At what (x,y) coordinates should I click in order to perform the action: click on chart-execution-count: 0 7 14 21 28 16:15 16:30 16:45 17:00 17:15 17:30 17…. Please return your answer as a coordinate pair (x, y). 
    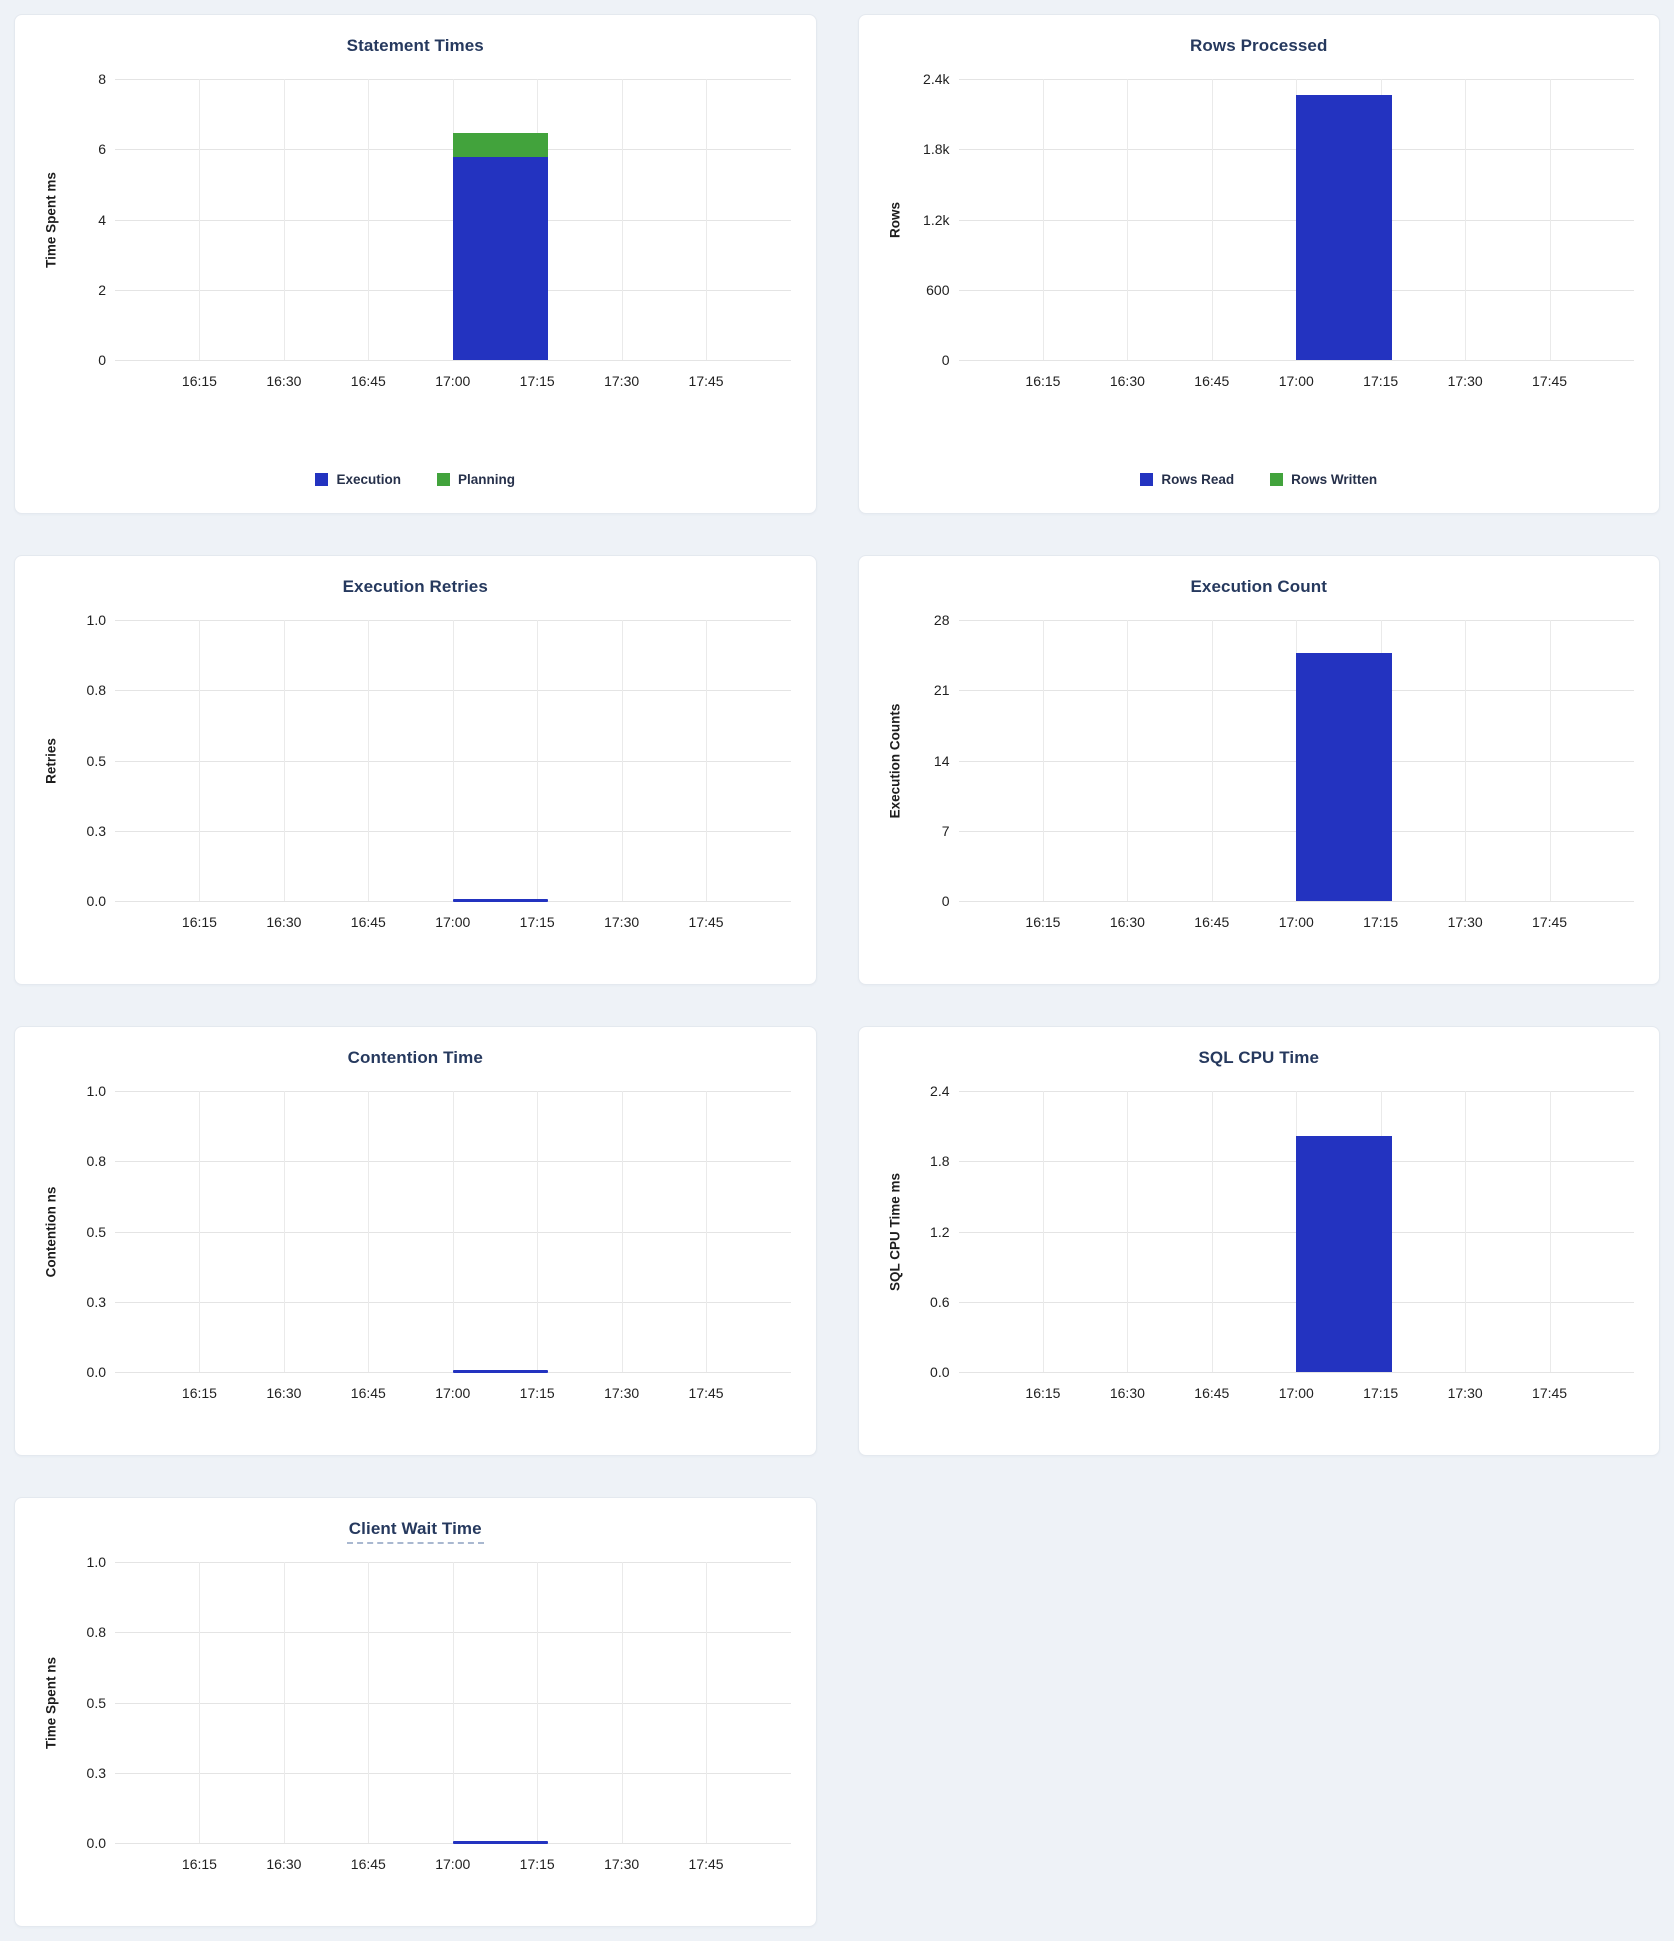
    Looking at the image, I should click on (1259, 770).